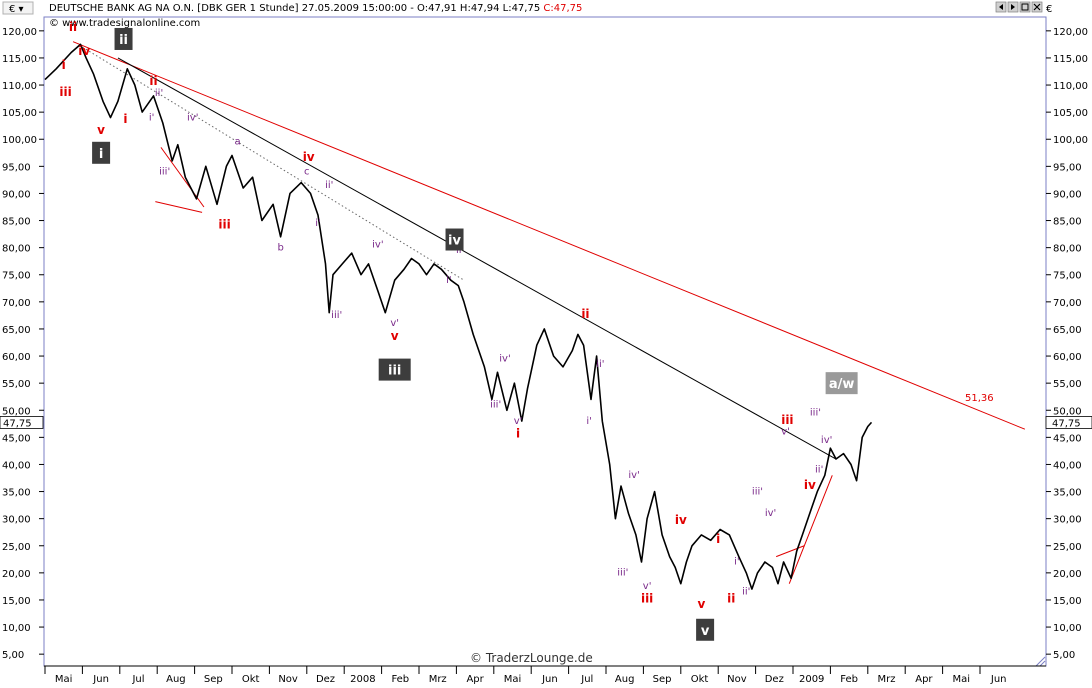  I want to click on x-tick-label: Mai, so click(962, 679).